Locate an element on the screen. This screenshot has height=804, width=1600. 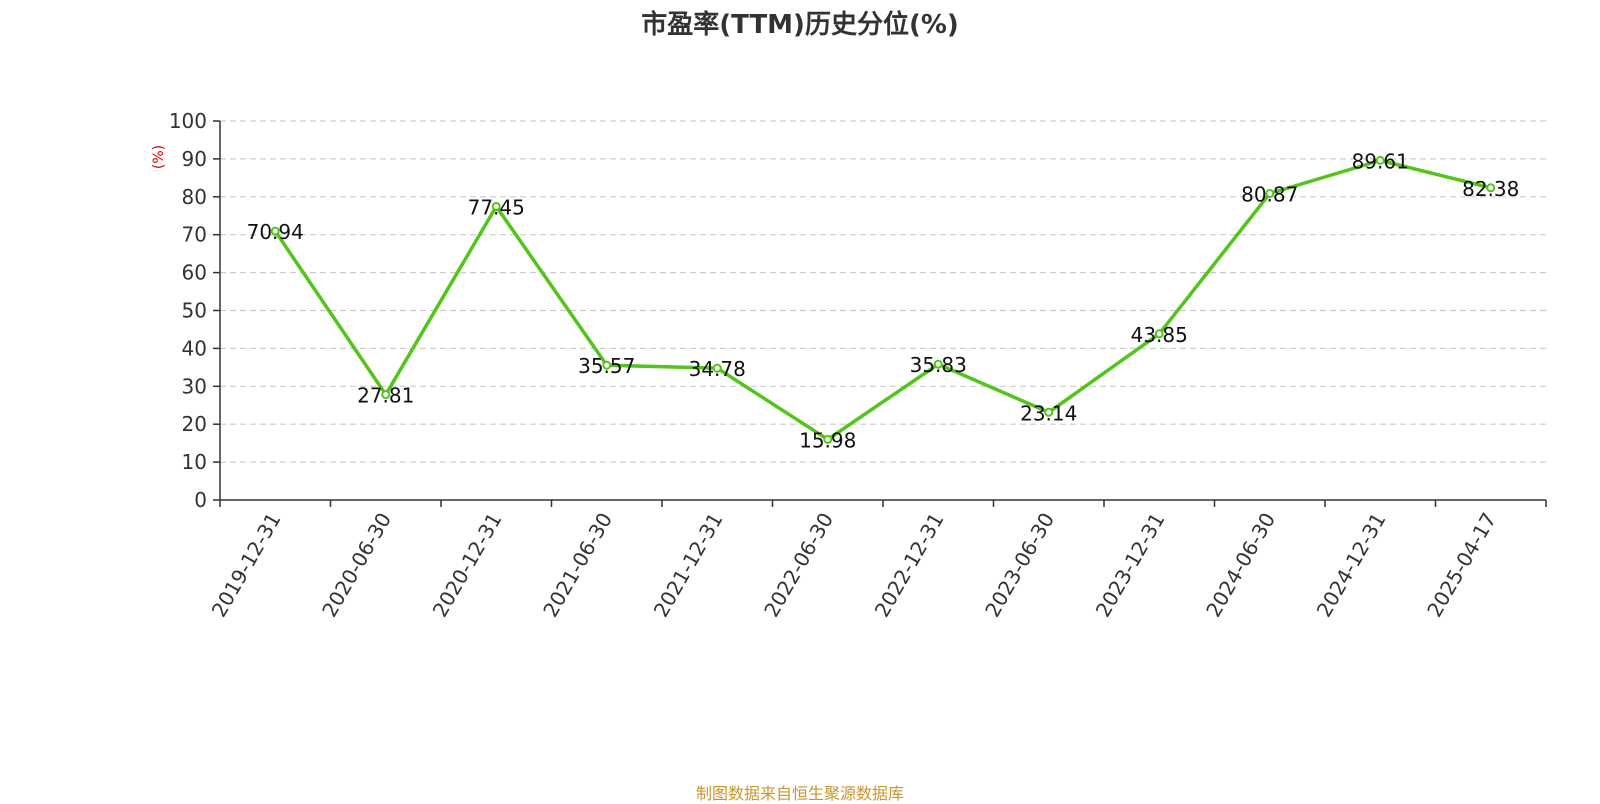
data-label: 77.45 is located at coordinates (496, 207).